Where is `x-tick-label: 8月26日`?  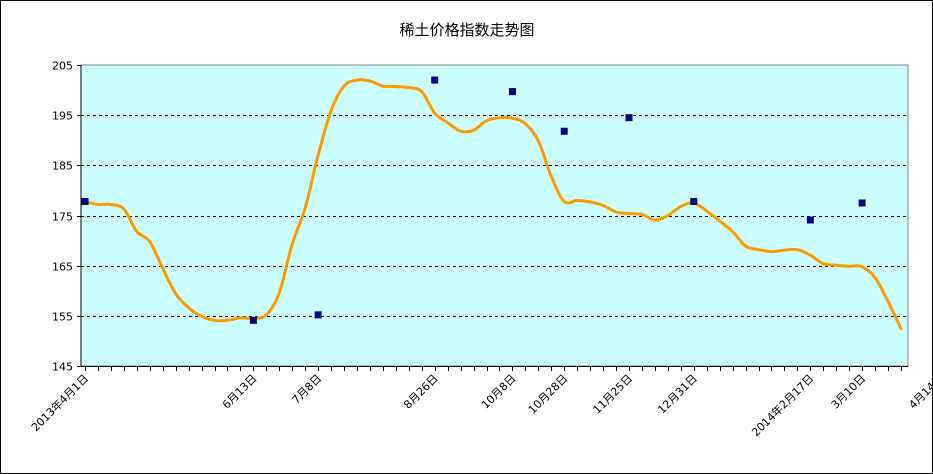 x-tick-label: 8月26日 is located at coordinates (421, 392).